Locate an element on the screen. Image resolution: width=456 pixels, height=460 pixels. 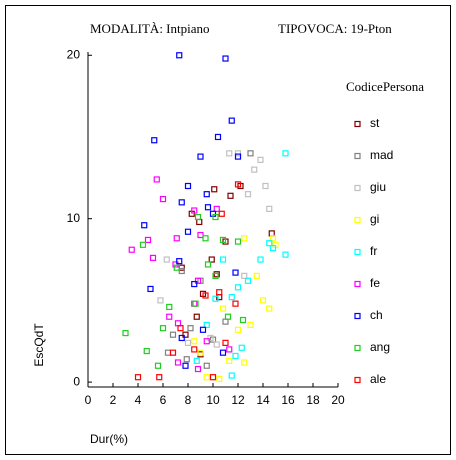
x-axis-label: Dur(%) is located at coordinates (109, 439).